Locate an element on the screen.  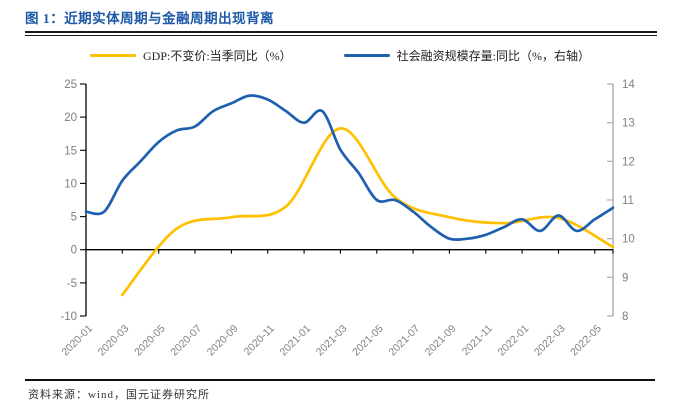
x-axis-tick-label: 2022-05 is located at coordinates (586, 341).